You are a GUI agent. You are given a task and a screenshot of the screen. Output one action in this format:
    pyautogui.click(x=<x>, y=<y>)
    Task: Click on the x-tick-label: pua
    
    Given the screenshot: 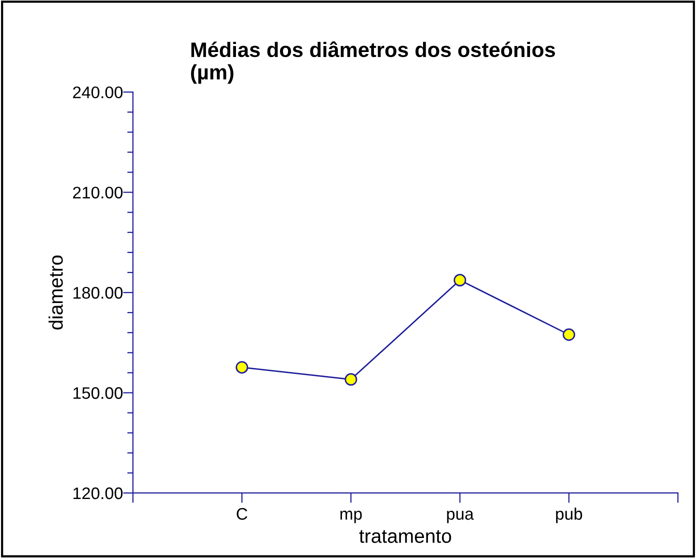 What is the action you would take?
    pyautogui.click(x=460, y=517)
    